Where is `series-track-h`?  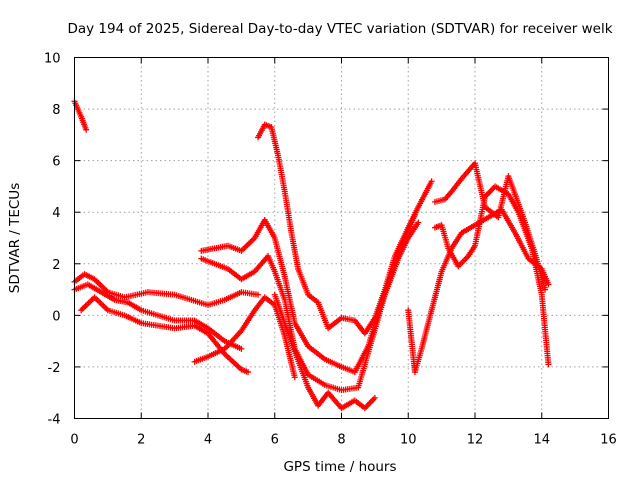 series-track-h is located at coordinates (345, 229).